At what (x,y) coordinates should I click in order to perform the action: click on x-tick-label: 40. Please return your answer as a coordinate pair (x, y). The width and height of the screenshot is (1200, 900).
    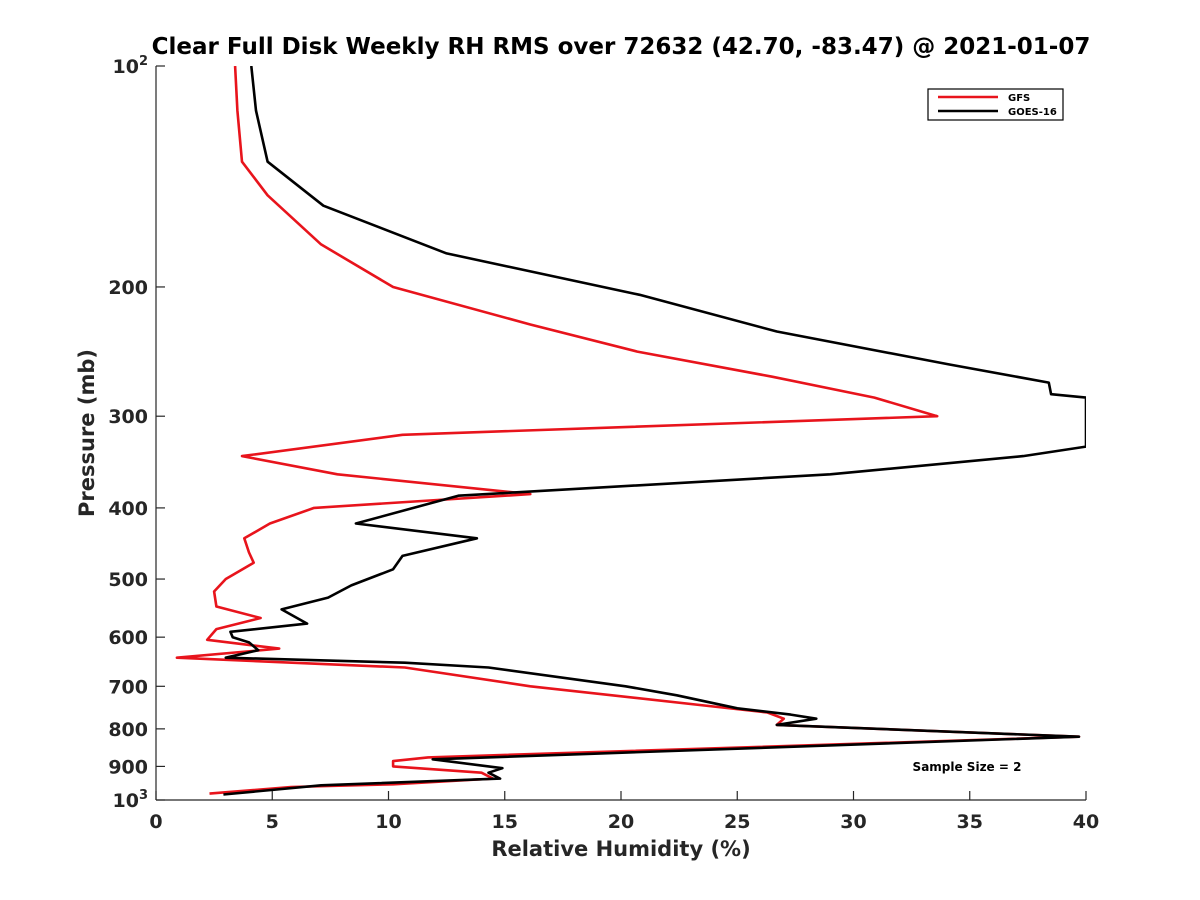
    Looking at the image, I should click on (1086, 822).